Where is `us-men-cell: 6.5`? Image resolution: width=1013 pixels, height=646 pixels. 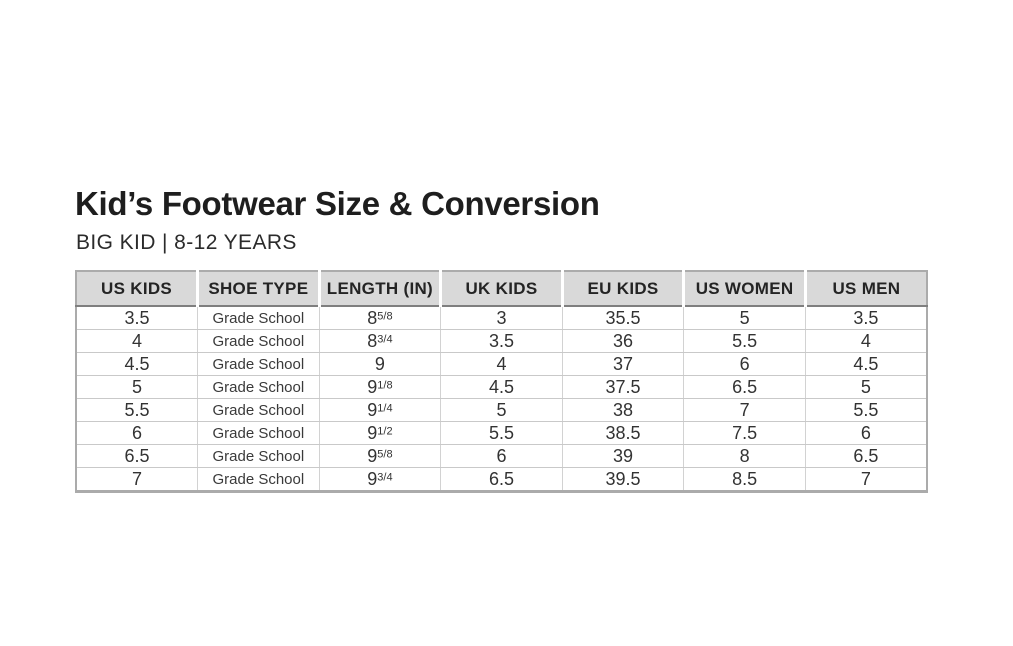
us-men-cell: 6.5 is located at coordinates (866, 456).